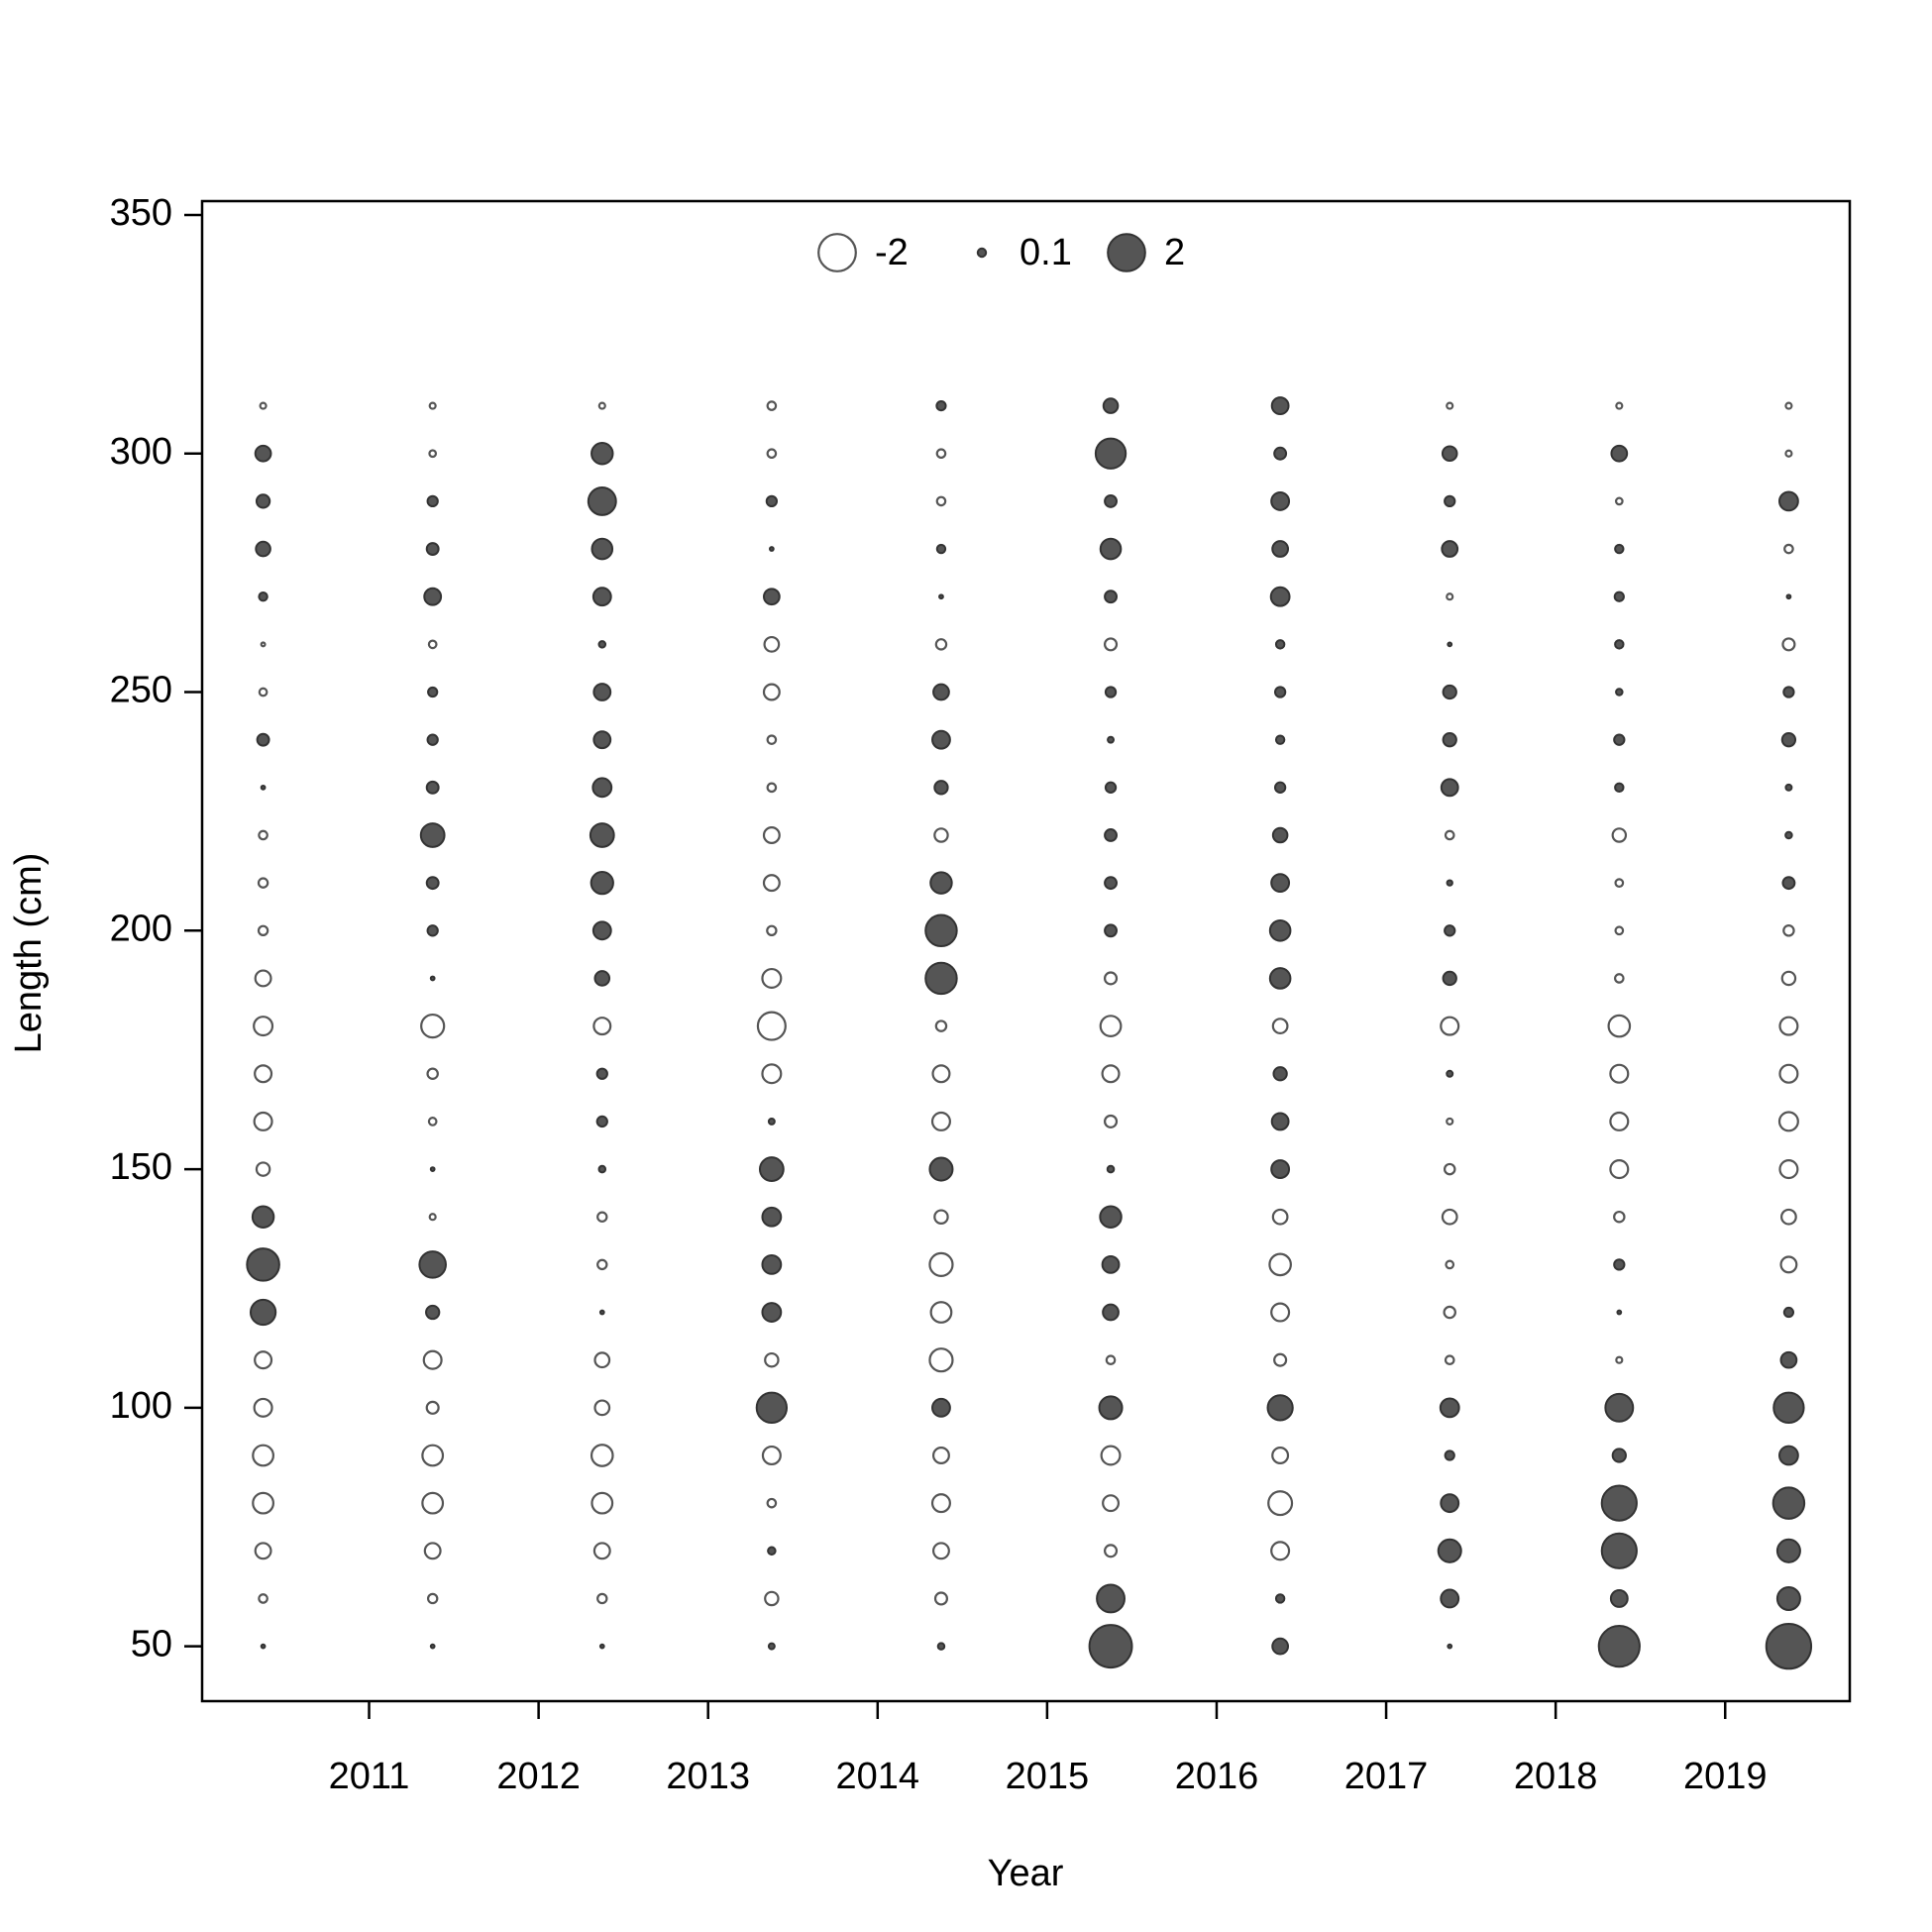 The height and width of the screenshot is (1932, 1932). What do you see at coordinates (1026, 1874) in the screenshot?
I see `x-axis-label: Year` at bounding box center [1026, 1874].